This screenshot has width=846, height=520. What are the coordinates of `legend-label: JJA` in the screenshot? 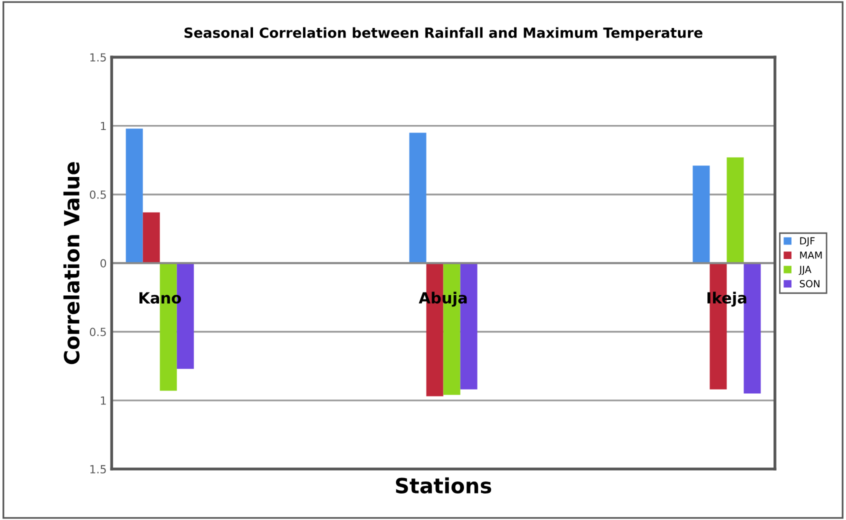 It's located at (805, 270).